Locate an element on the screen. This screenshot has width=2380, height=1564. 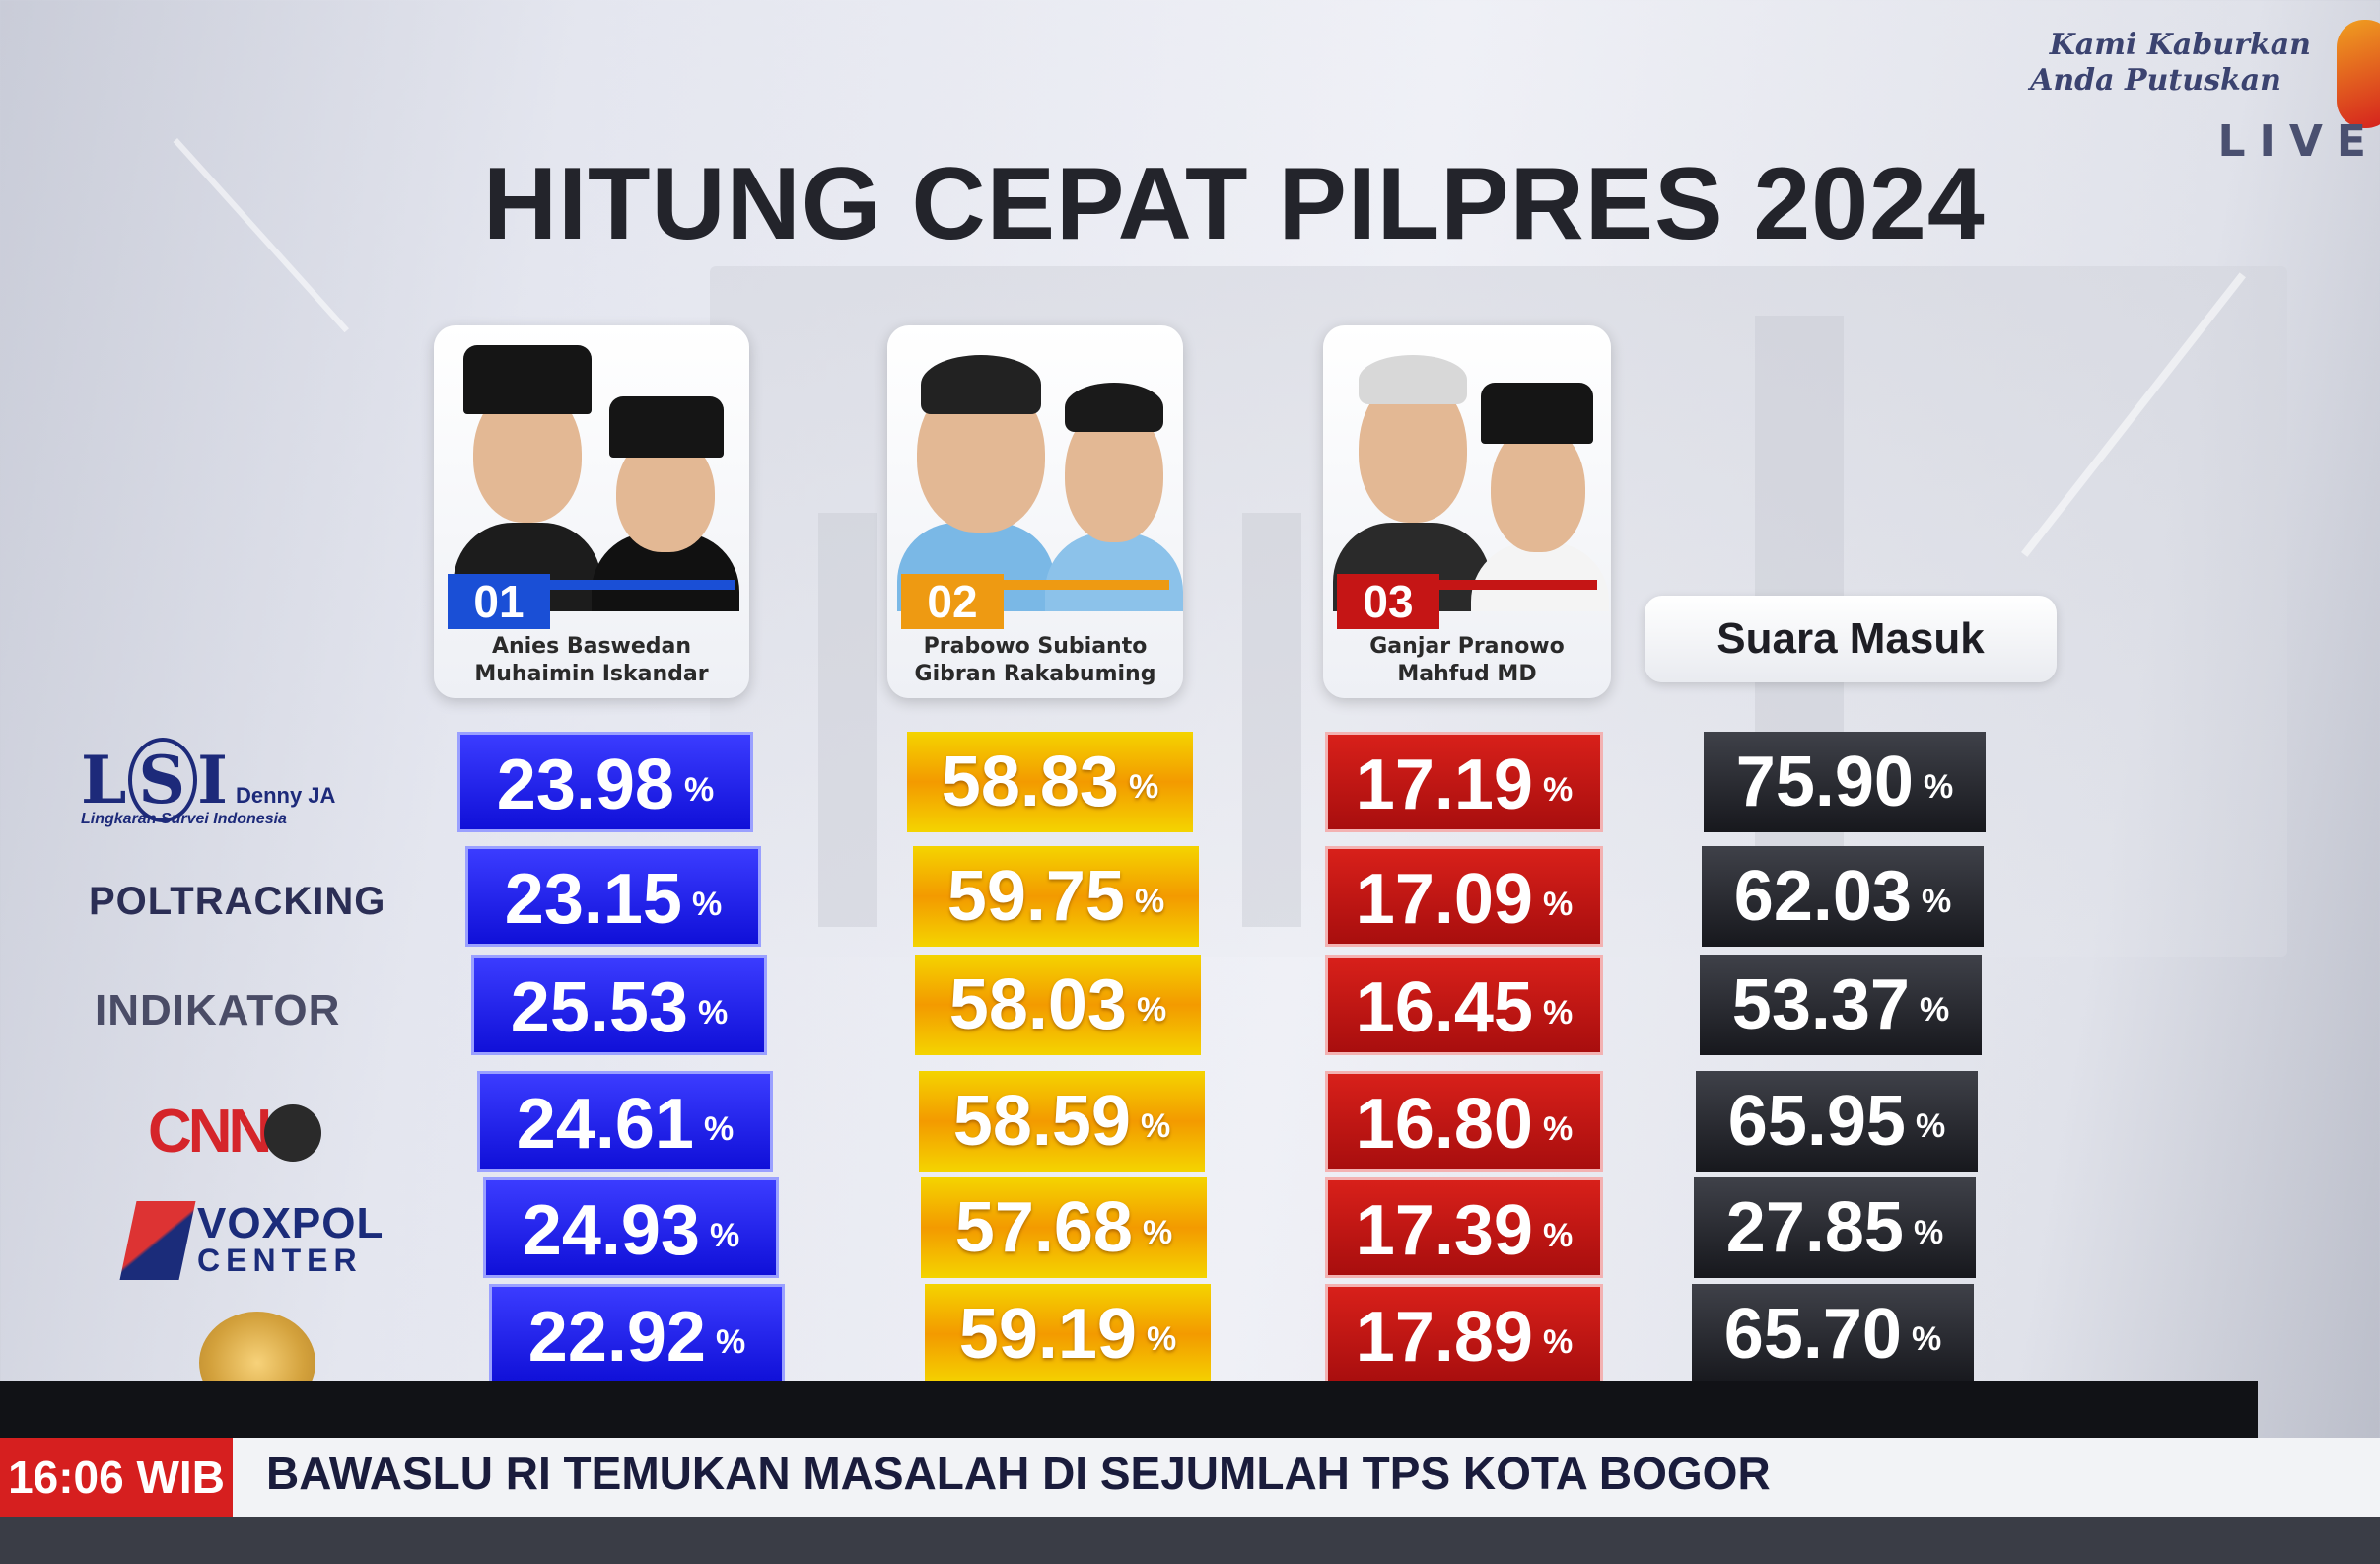
candidate-name-vice: Muhaimin Iskandar is located at coordinates (591, 674).